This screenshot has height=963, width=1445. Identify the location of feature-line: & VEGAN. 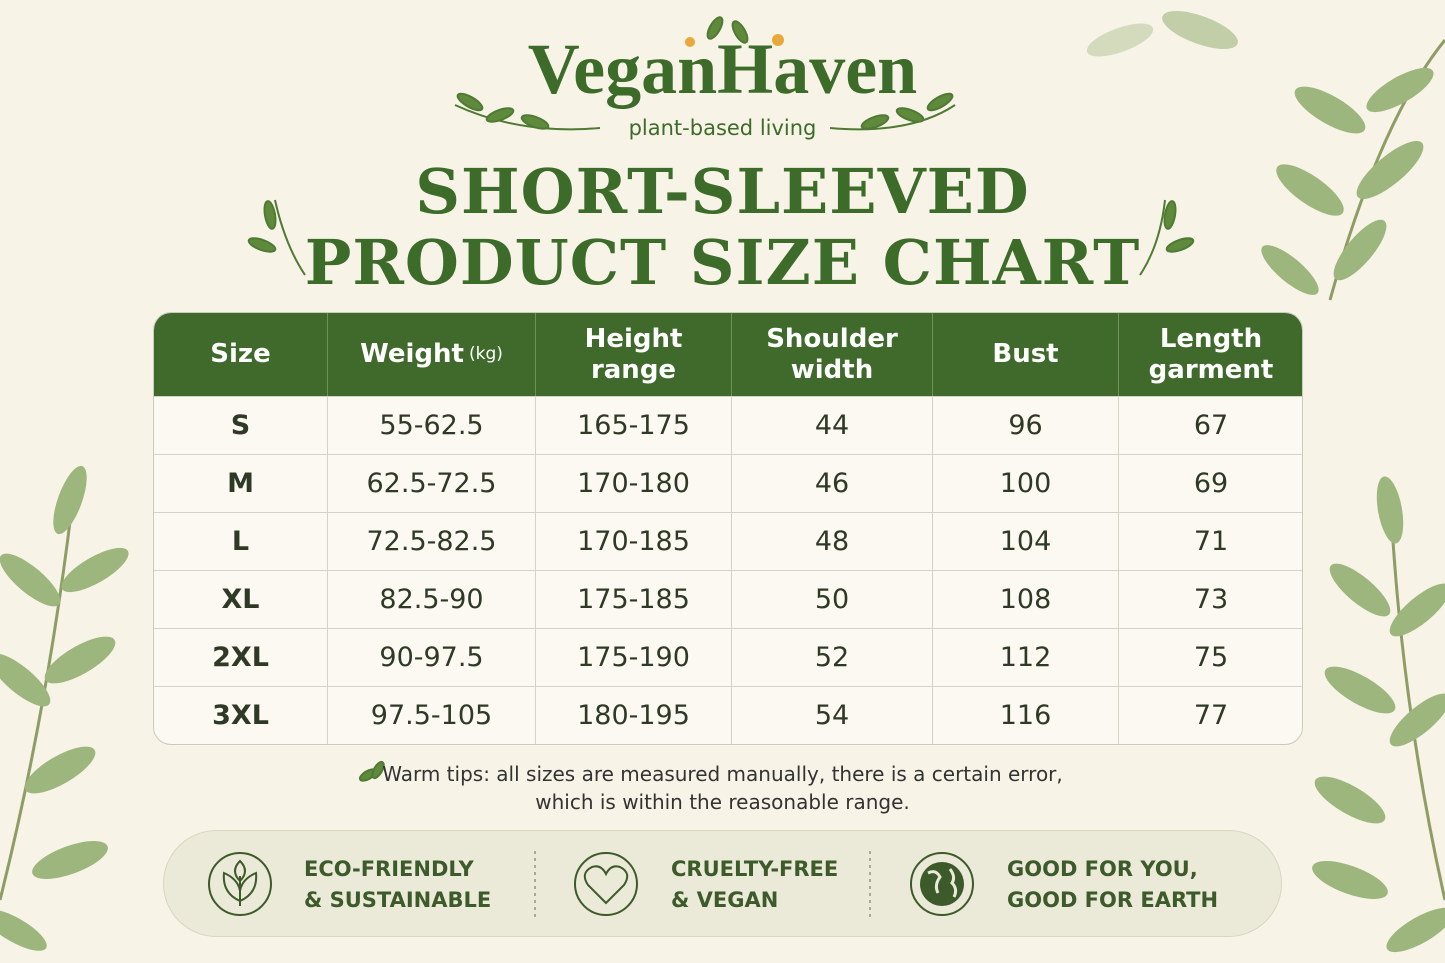
(725, 900).